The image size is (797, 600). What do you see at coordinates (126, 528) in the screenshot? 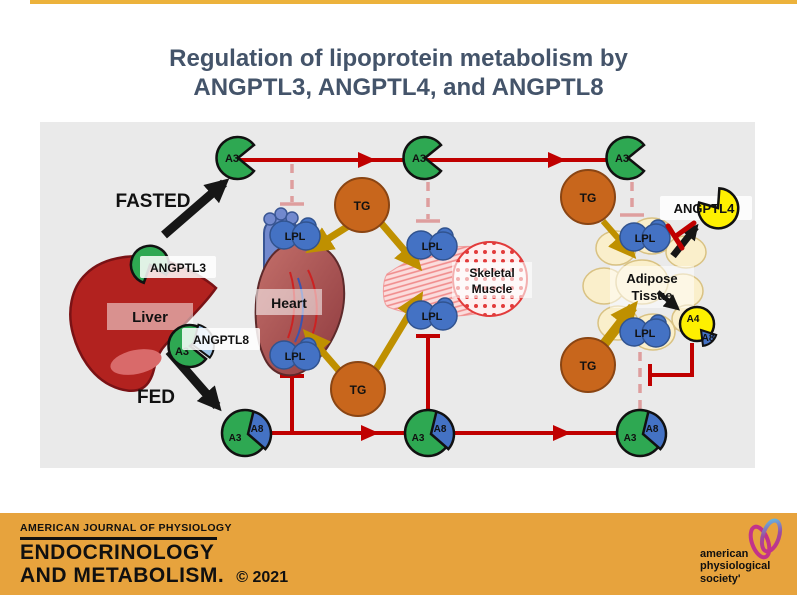
I see `journal-name: AMERICAN JOURNAL OF PHYSIOLOGY` at bounding box center [126, 528].